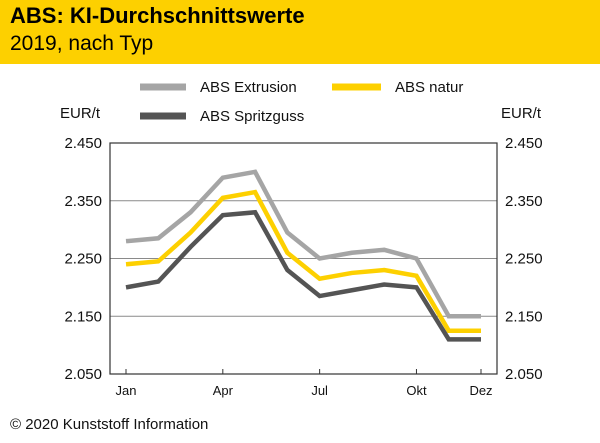 This screenshot has height=443, width=600. I want to click on y-tick-label-right: 2.250, so click(524, 259).